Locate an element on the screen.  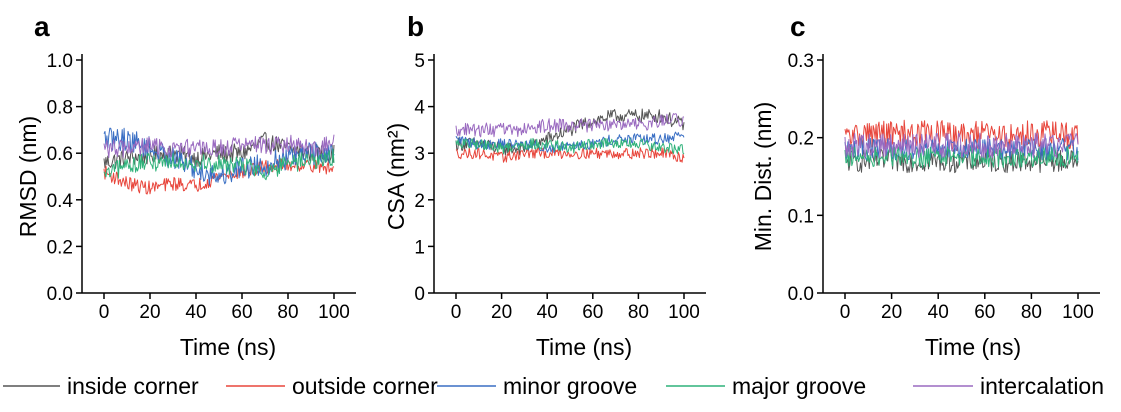
legend-item: major groove is located at coordinates (766, 386).